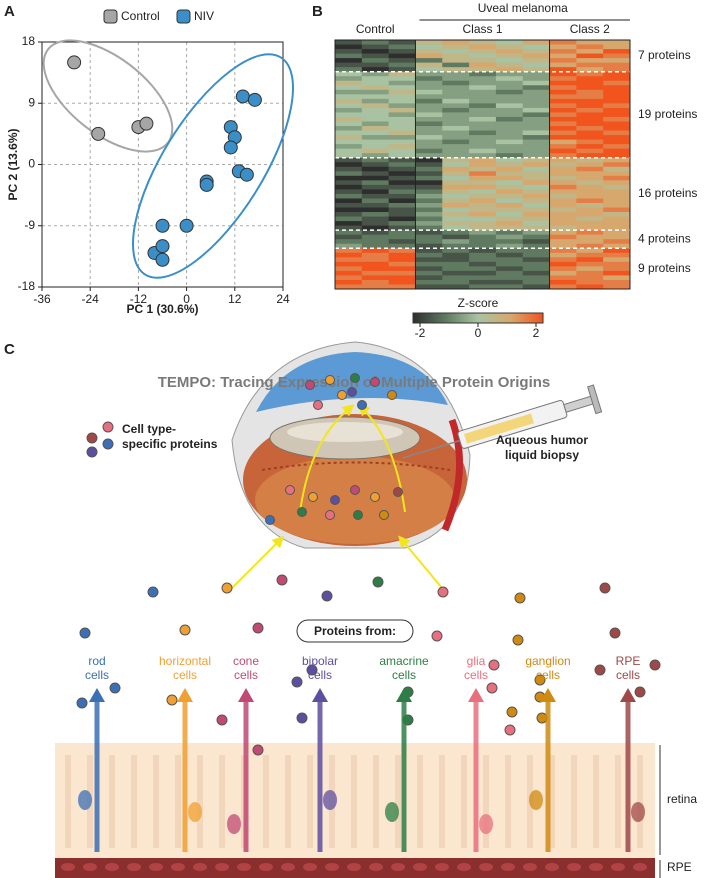 Image resolution: width=708 pixels, height=878 pixels. I want to click on cell-label: glia, so click(476, 661).